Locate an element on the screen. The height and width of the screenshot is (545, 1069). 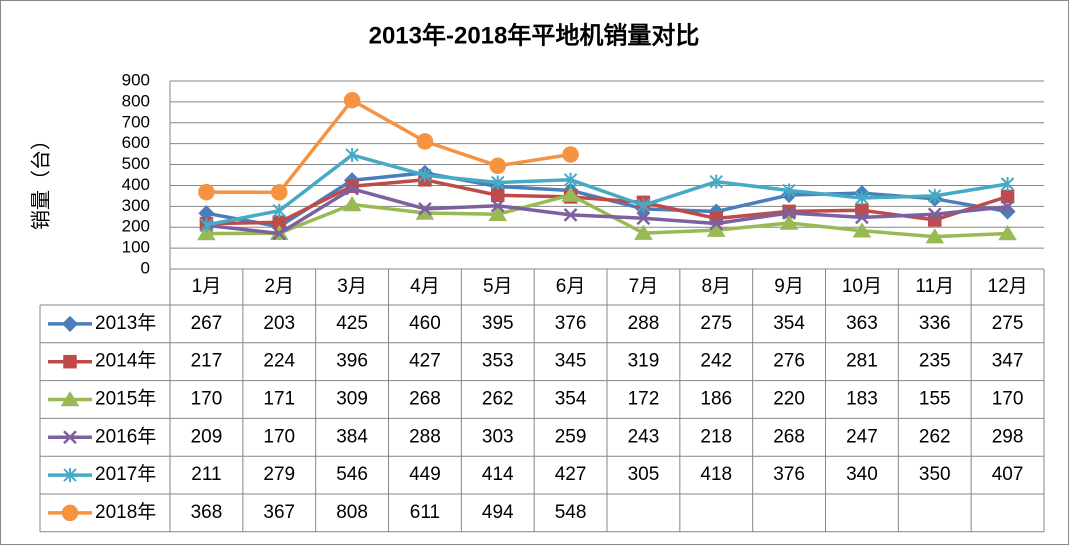
table-value: 155 is located at coordinates (935, 399).